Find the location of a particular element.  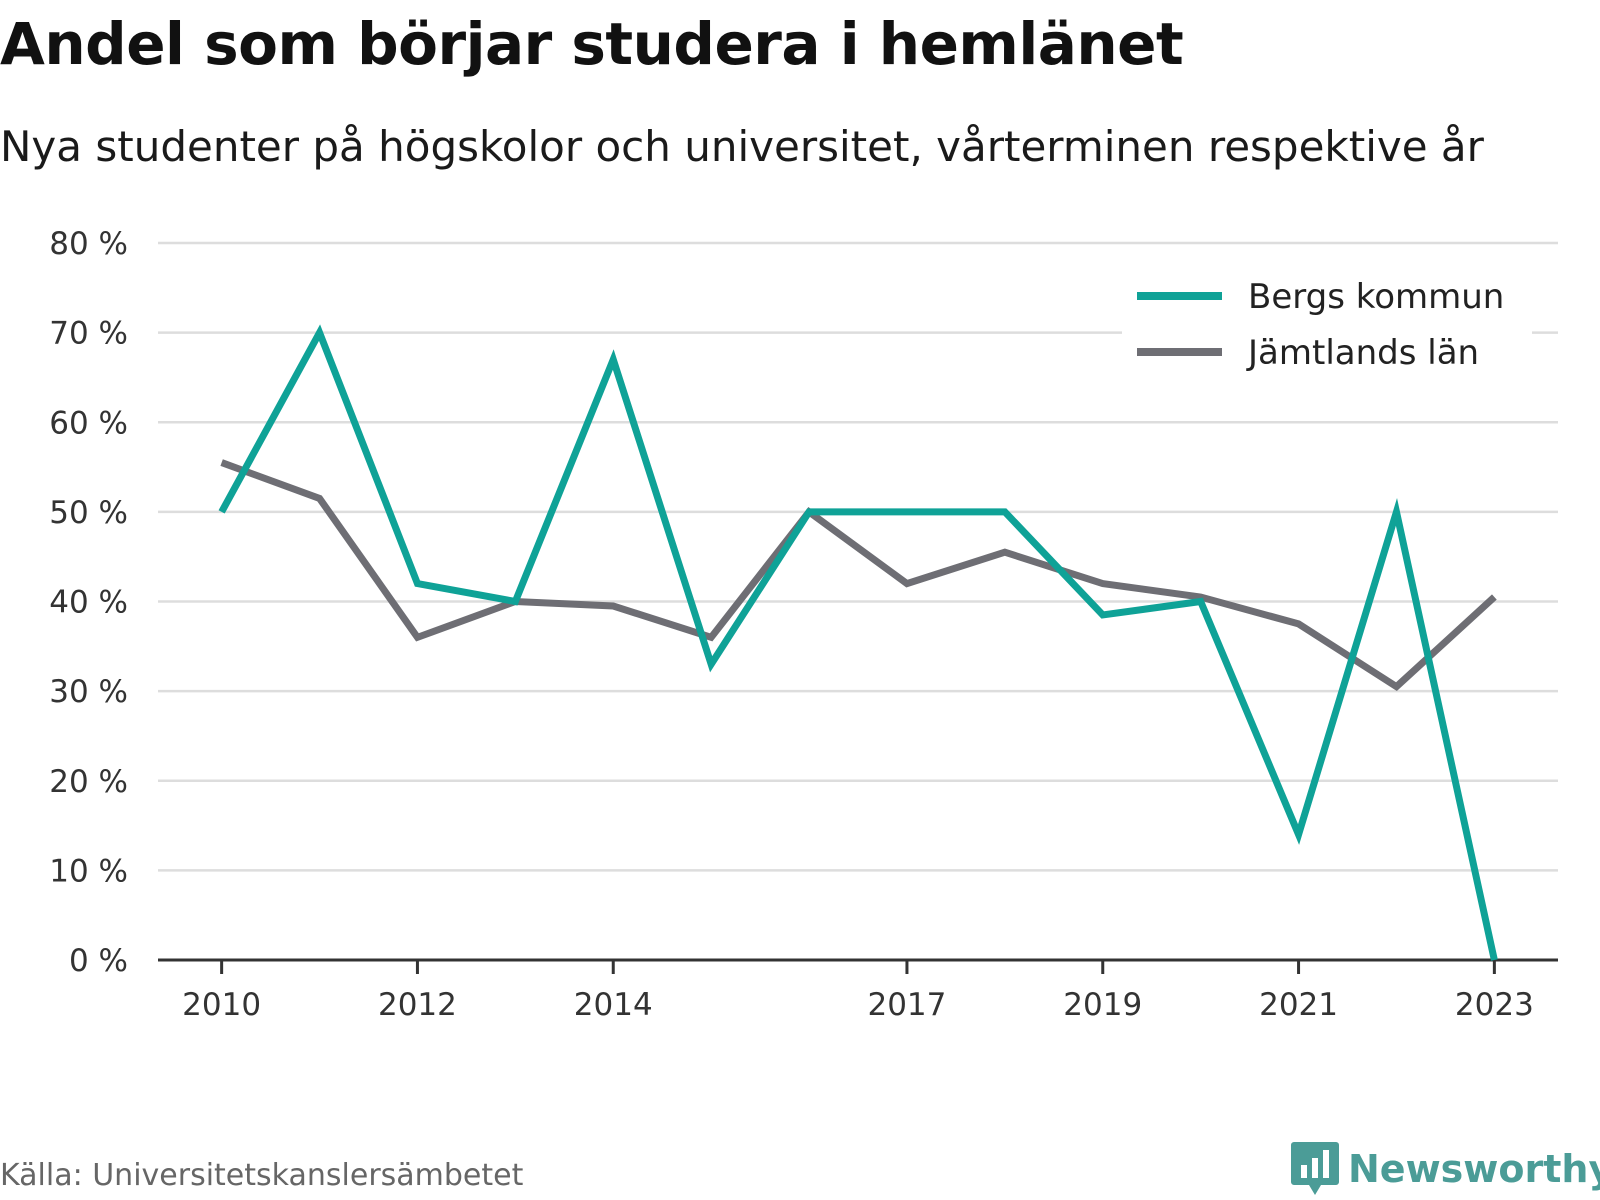

bar-chart-speech-bubble-icon is located at coordinates (1315, 1168).